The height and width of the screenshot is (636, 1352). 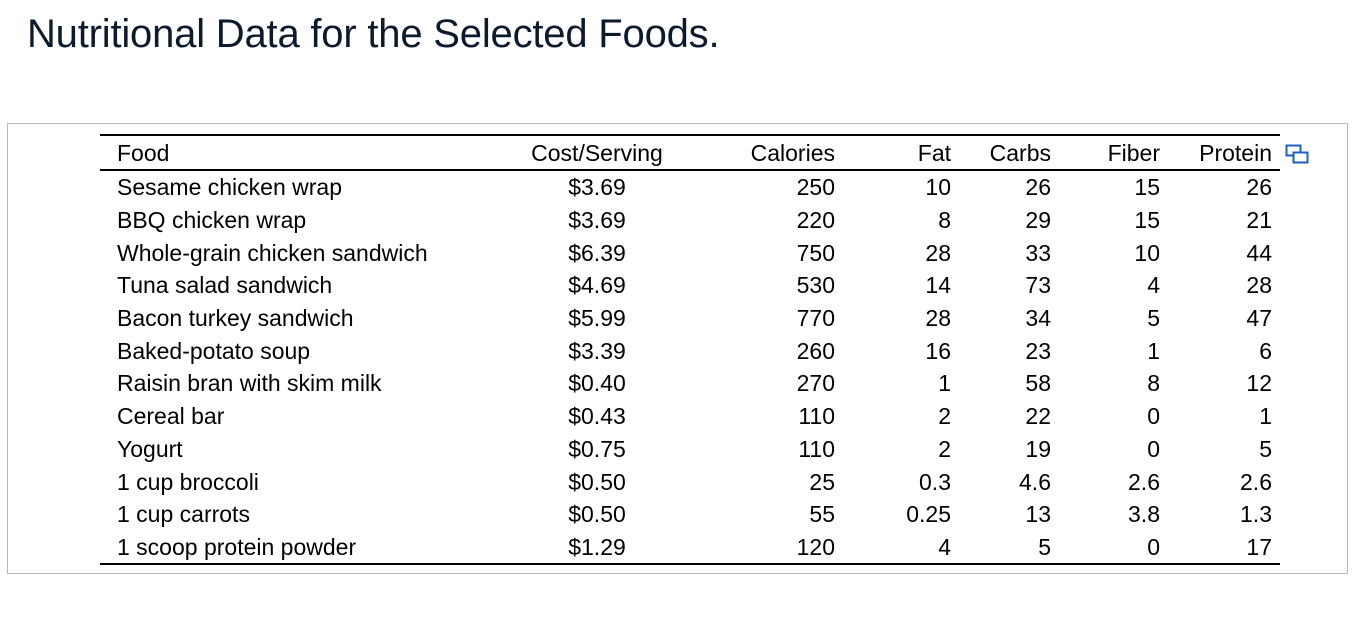 What do you see at coordinates (212, 220) in the screenshot?
I see `cell-food: BBQ chicken wrap` at bounding box center [212, 220].